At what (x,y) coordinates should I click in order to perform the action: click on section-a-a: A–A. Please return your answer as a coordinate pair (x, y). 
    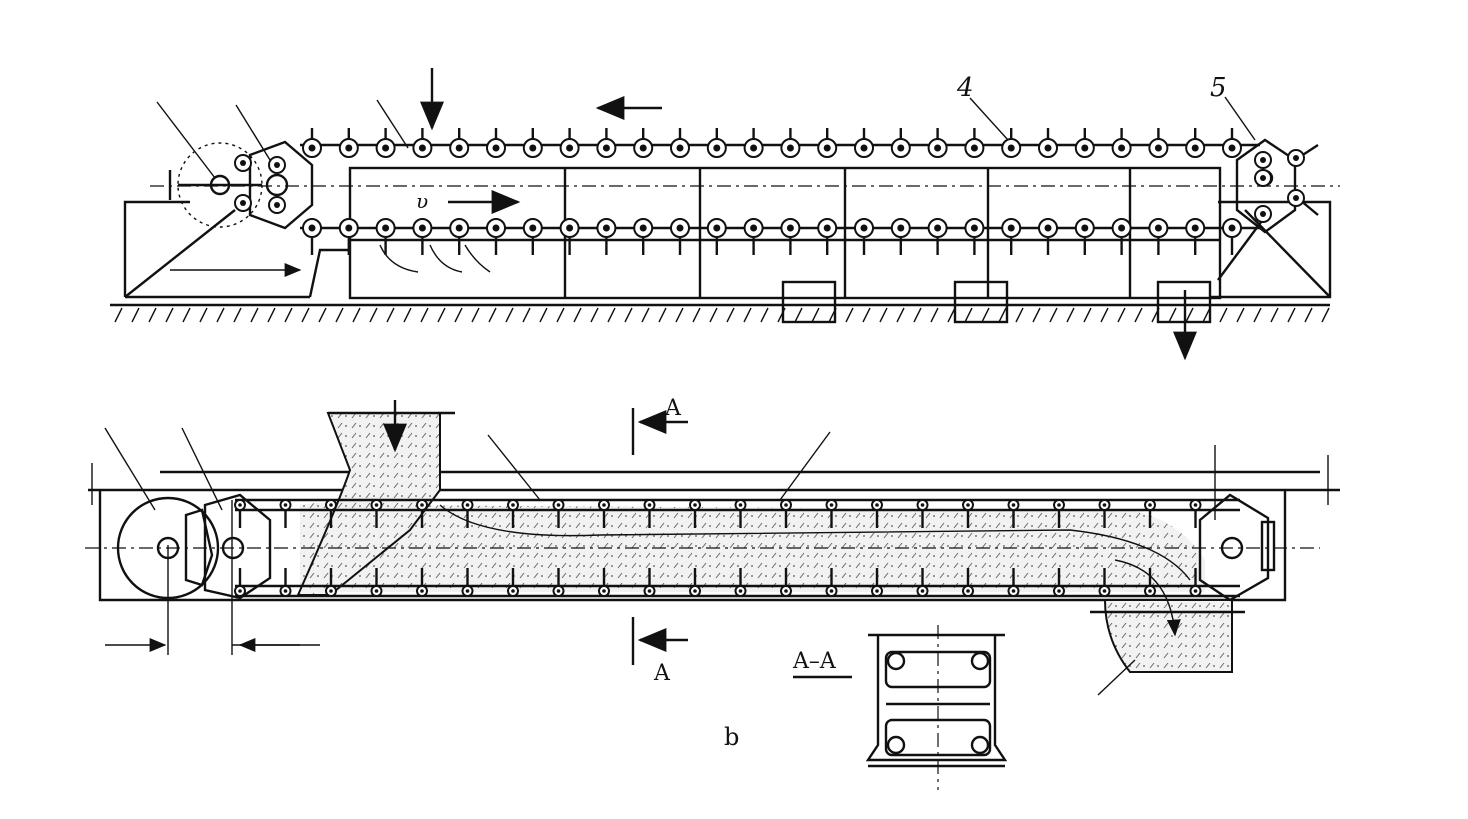
    Looking at the image, I should click on (900, 707).